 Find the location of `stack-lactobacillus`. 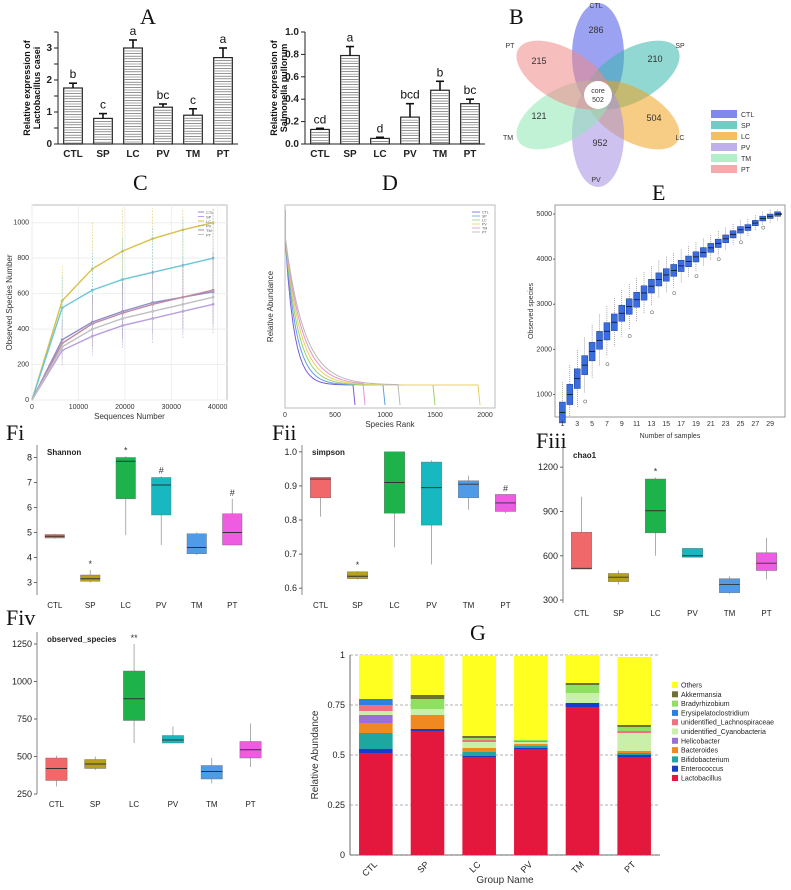

stack-lactobacillus is located at coordinates (376, 804).